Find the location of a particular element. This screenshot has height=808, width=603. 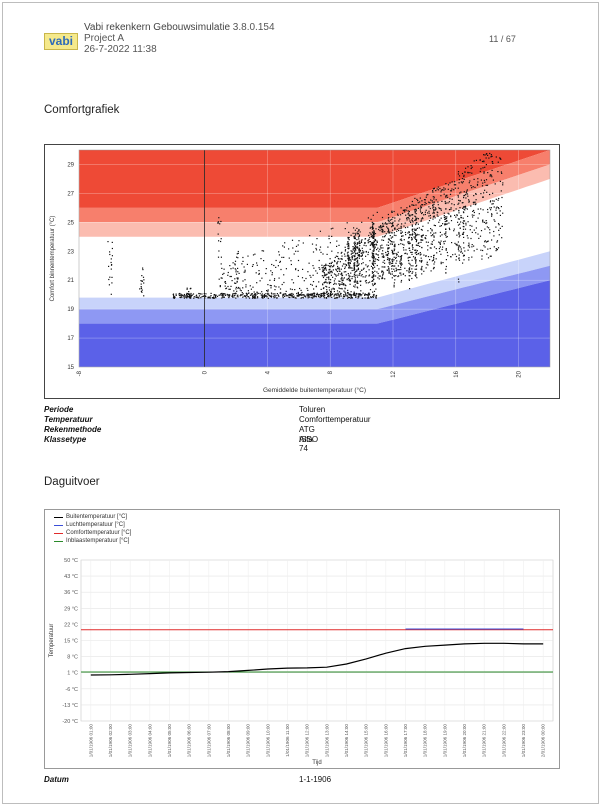

y-tick-label: 25 is located at coordinates (70, 223).